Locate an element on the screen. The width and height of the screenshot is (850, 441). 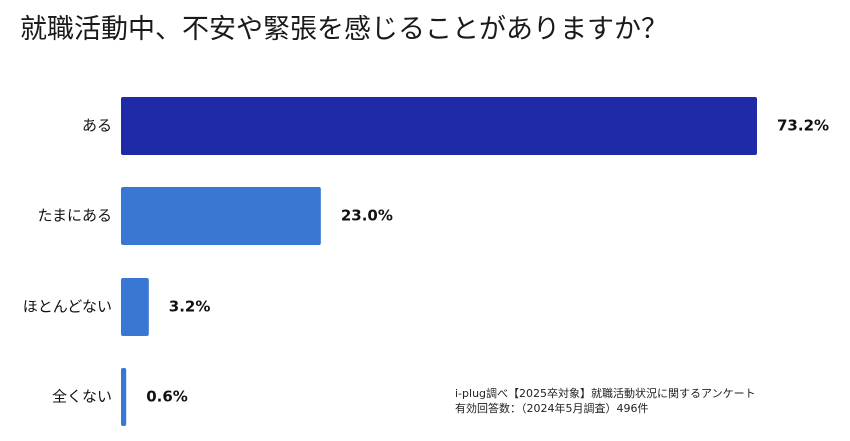
category-label-1: ある is located at coordinates (97, 126).